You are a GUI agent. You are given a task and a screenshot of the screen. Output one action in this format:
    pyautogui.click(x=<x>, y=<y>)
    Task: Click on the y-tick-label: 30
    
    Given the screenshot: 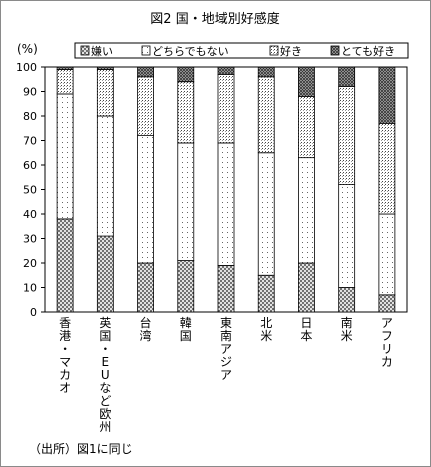 What is the action you would take?
    pyautogui.click(x=30, y=239)
    